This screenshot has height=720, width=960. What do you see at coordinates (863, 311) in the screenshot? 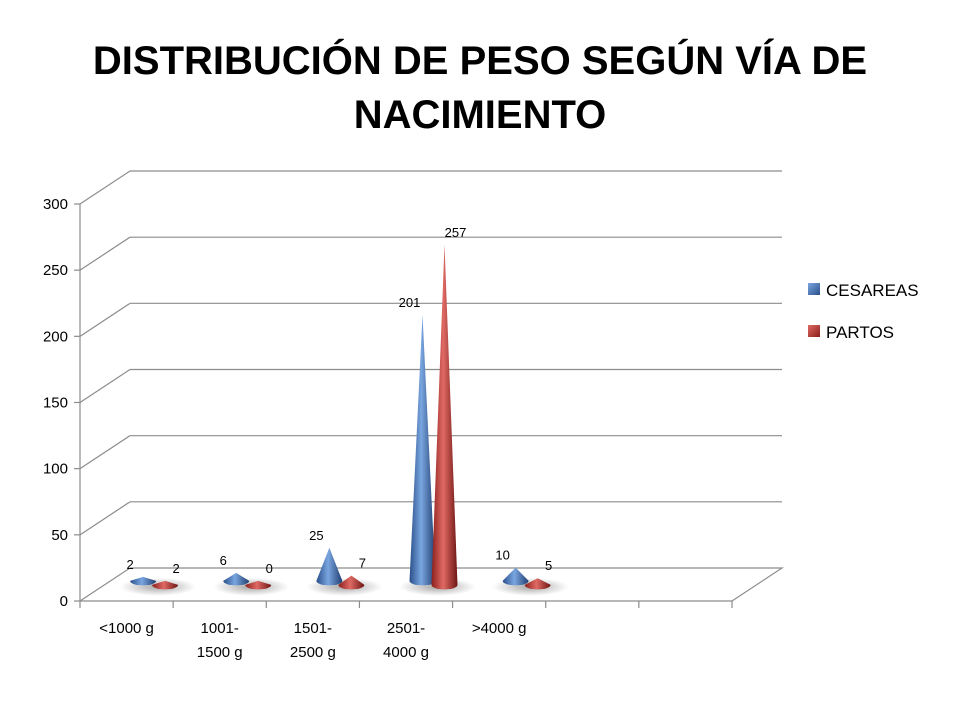
I see `chart-legend: CESAREAS PARTOS` at bounding box center [863, 311].